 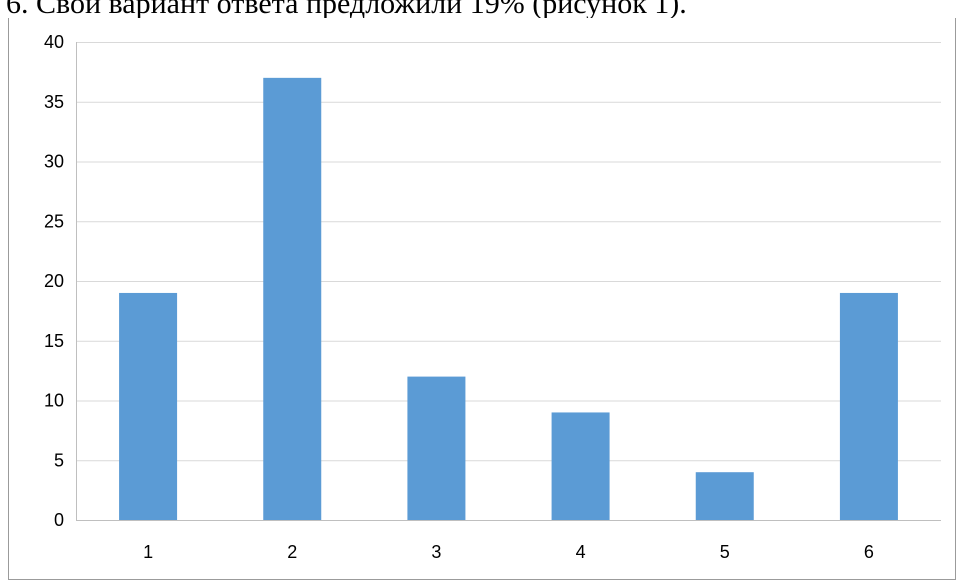 I want to click on x-tick-label-3: 3, so click(x=436, y=552).